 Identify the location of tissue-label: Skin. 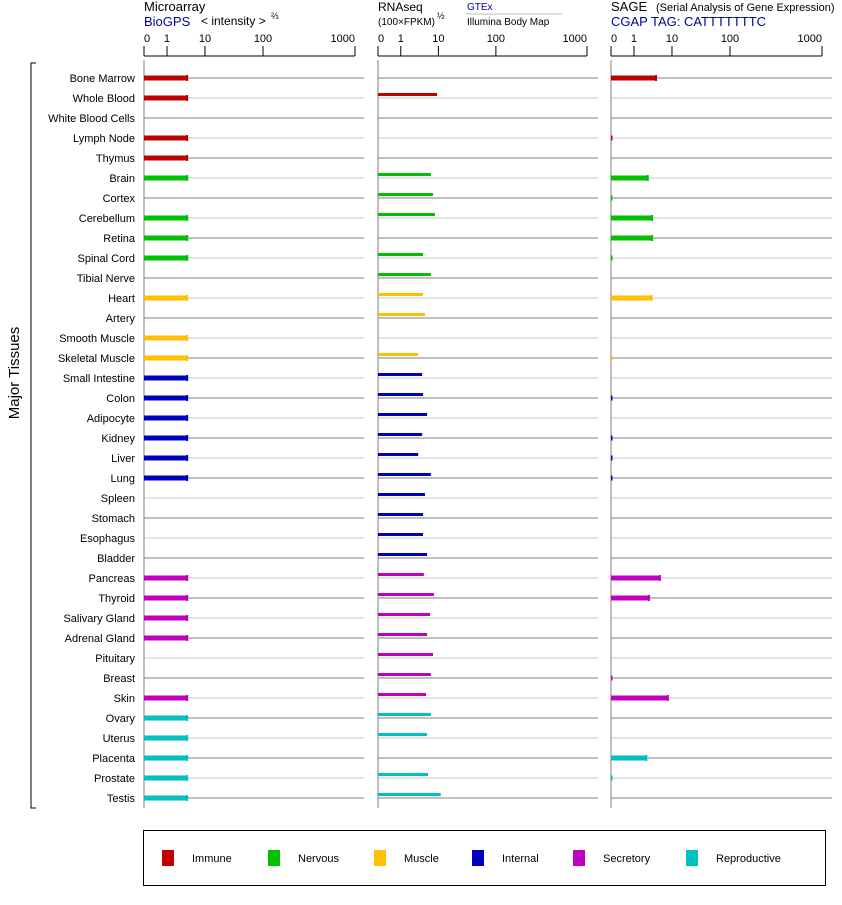
(124, 699).